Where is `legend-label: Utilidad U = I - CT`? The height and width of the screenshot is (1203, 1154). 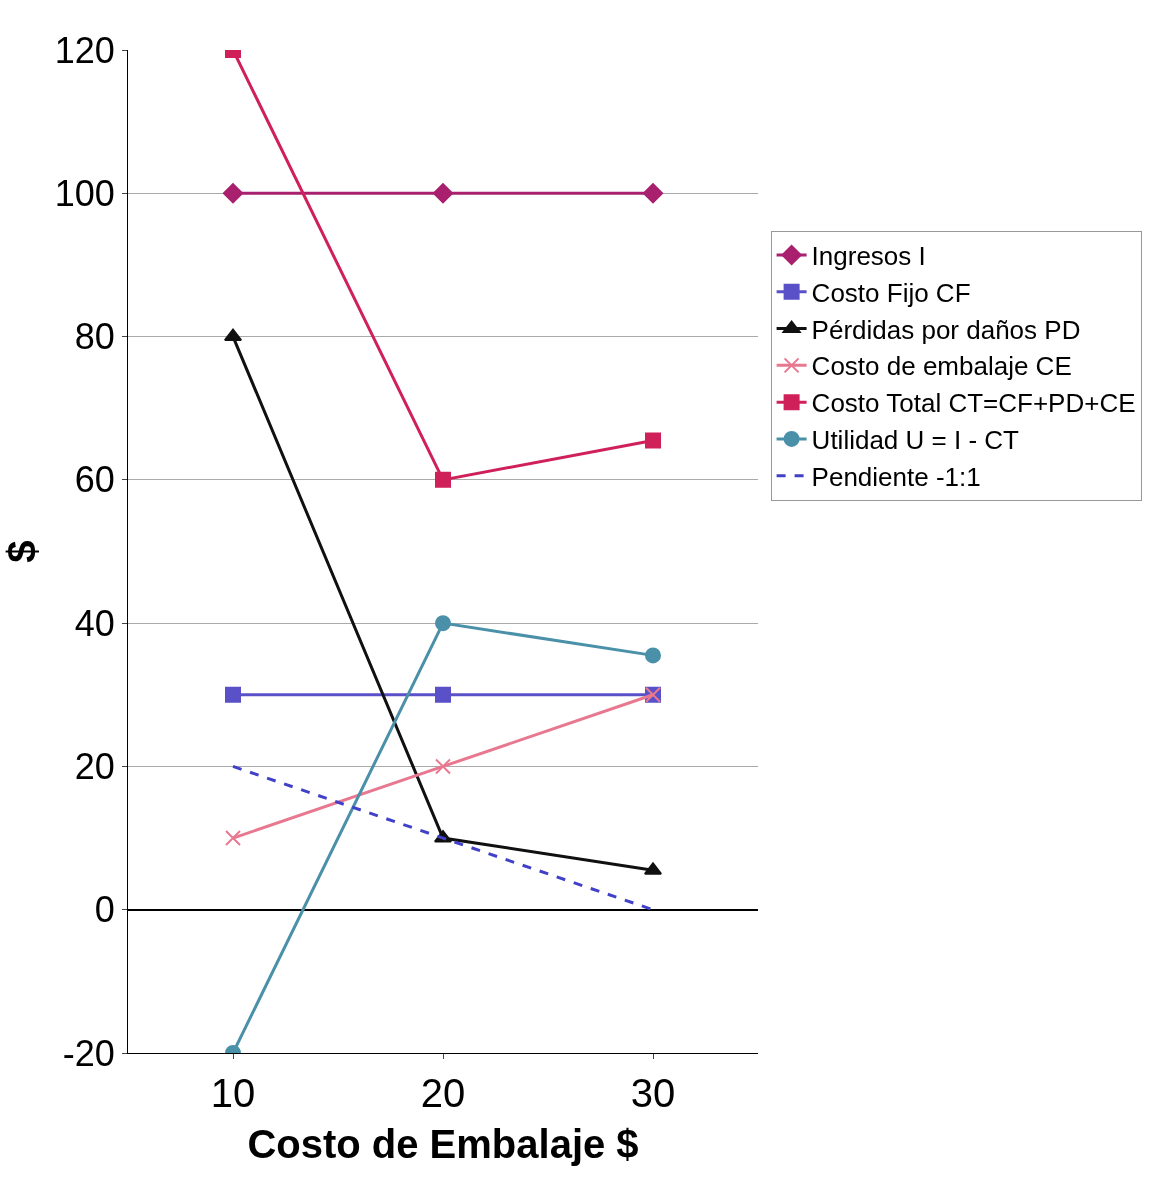
legend-label: Utilidad U = I - CT is located at coordinates (915, 440).